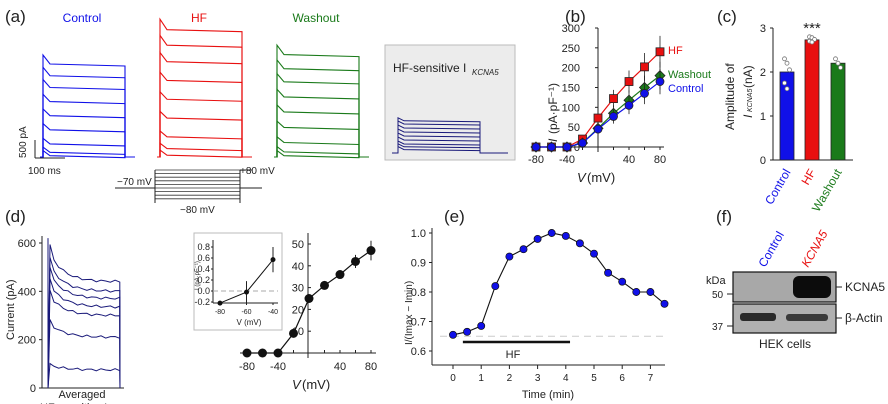 The image size is (888, 404). What do you see at coordinates (409, 313) in the screenshot?
I see `y-axis-label: I/(Imax − Imin)` at bounding box center [409, 313].